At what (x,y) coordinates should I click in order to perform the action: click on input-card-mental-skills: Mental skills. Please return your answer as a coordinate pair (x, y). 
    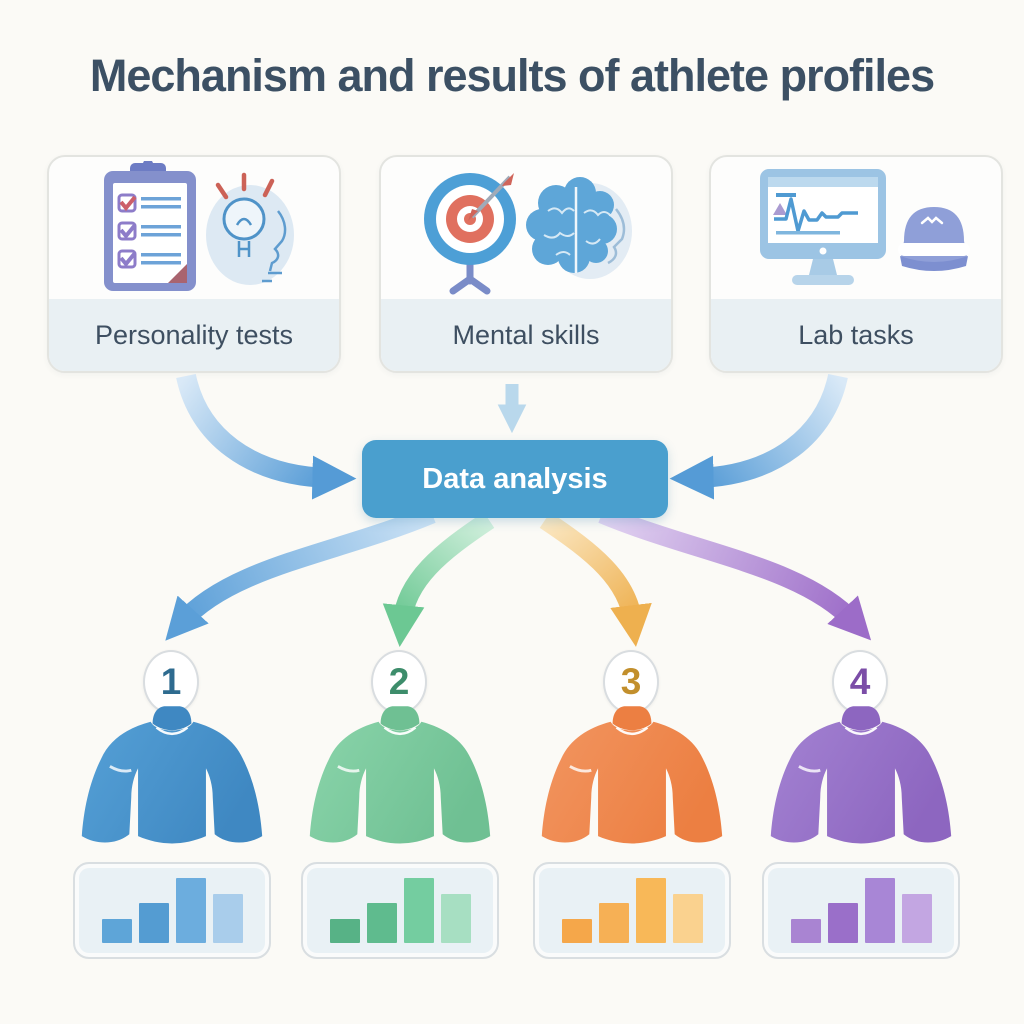
    Looking at the image, I should click on (526, 264).